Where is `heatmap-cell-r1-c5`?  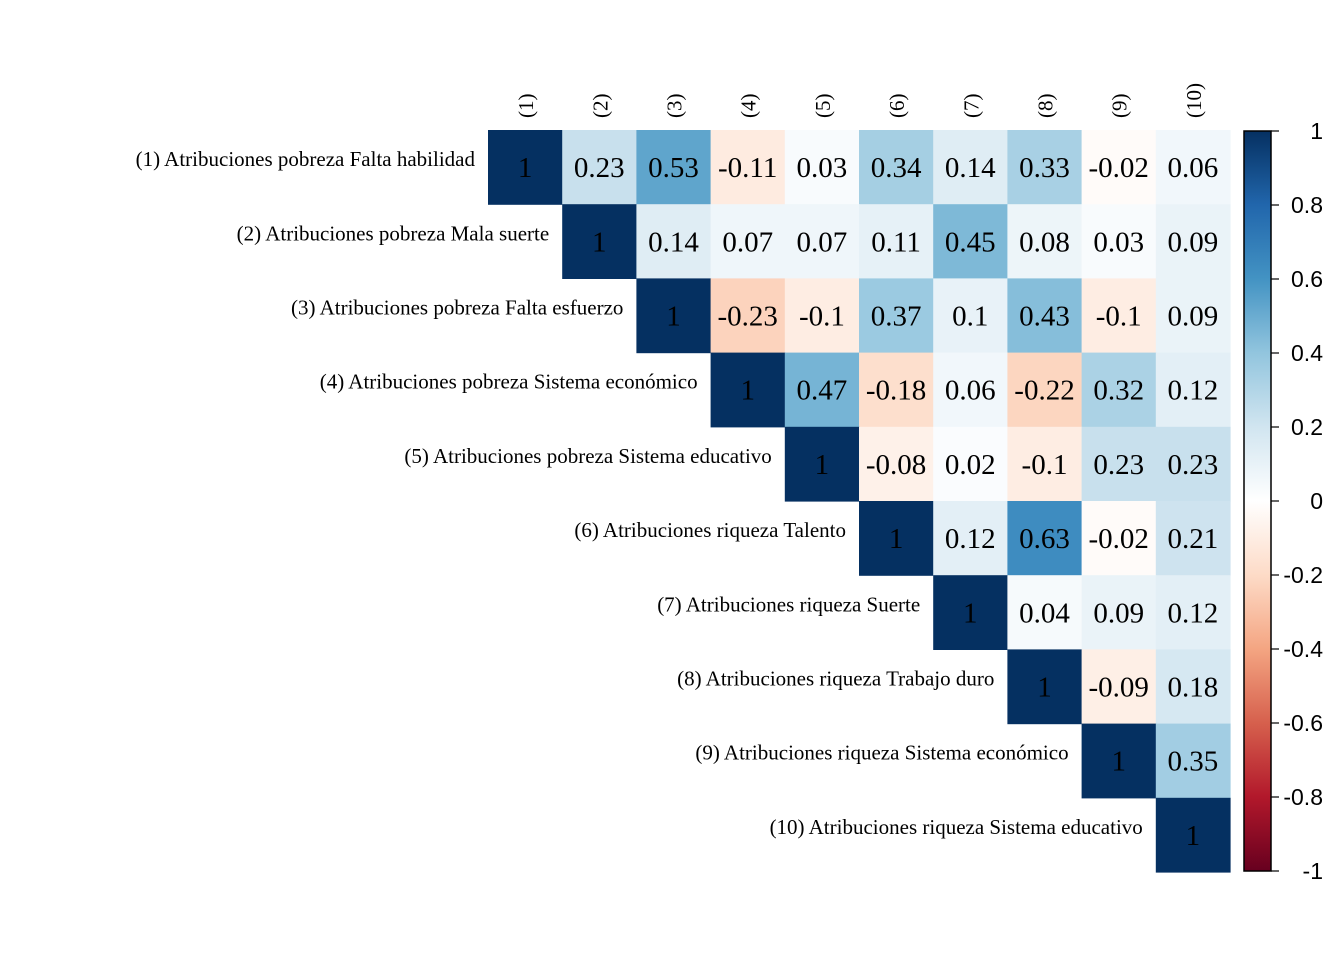 heatmap-cell-r1-c5 is located at coordinates (822, 167).